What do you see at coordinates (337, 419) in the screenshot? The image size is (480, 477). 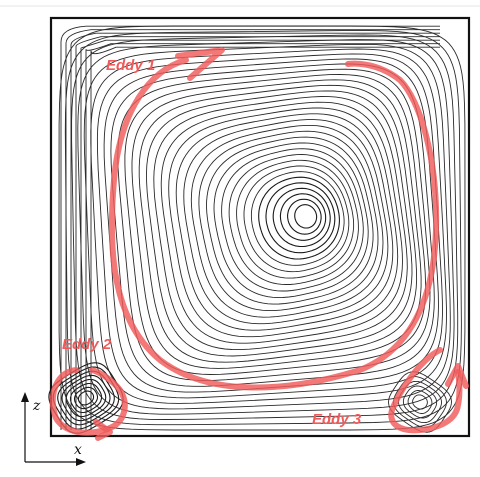 I see `eddy-3-label: Eddy 3` at bounding box center [337, 419].